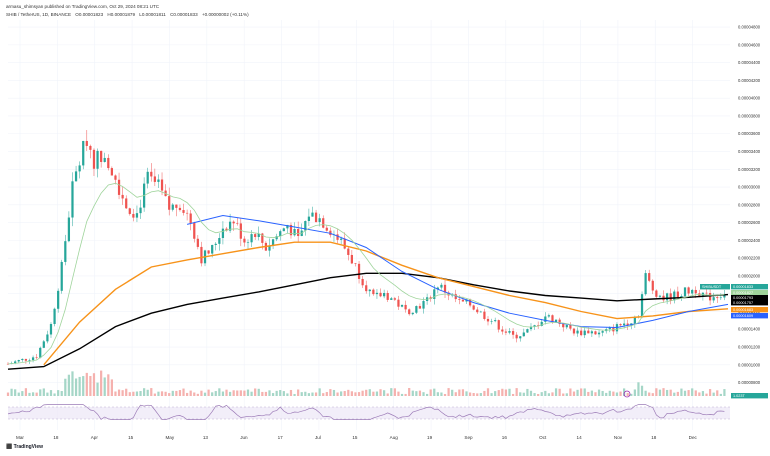 The width and height of the screenshot is (770, 456). I want to click on y-tick-label: 0.00001200, so click(749, 347).